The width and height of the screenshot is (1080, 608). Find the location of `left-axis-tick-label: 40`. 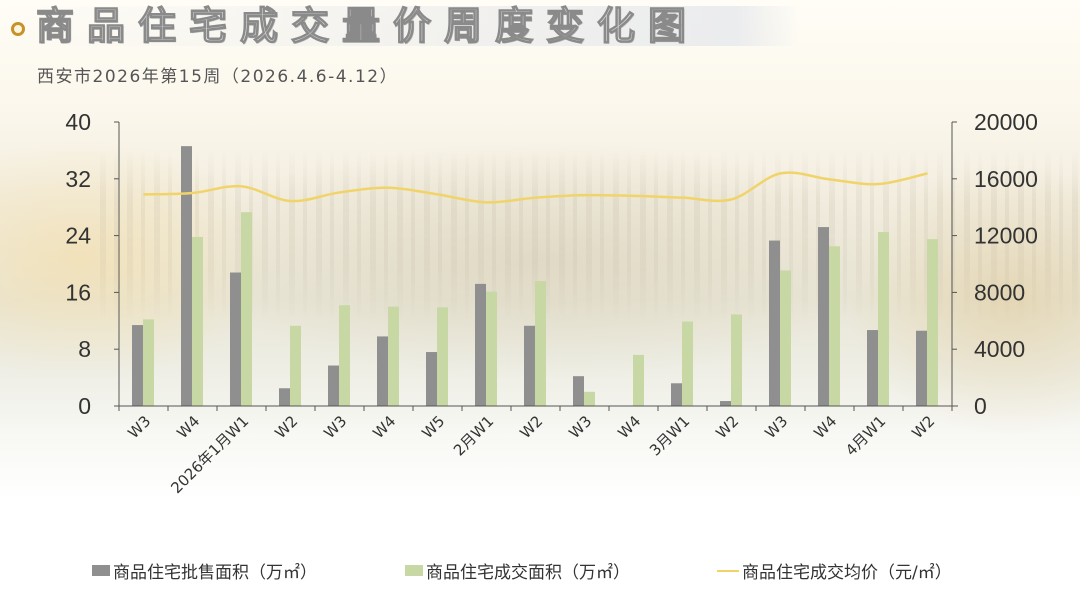

left-axis-tick-label: 40 is located at coordinates (78, 122).